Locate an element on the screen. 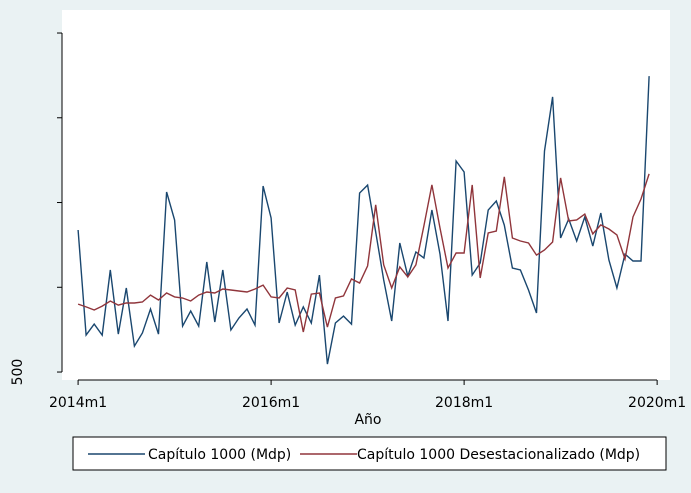 The image size is (691, 493). y-tick-label: 500 is located at coordinates (18, 372).